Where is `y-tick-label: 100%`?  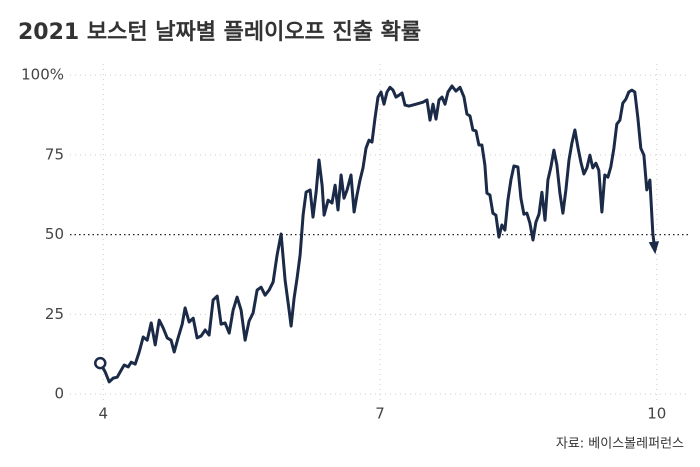
y-tick-label: 100% is located at coordinates (42, 75).